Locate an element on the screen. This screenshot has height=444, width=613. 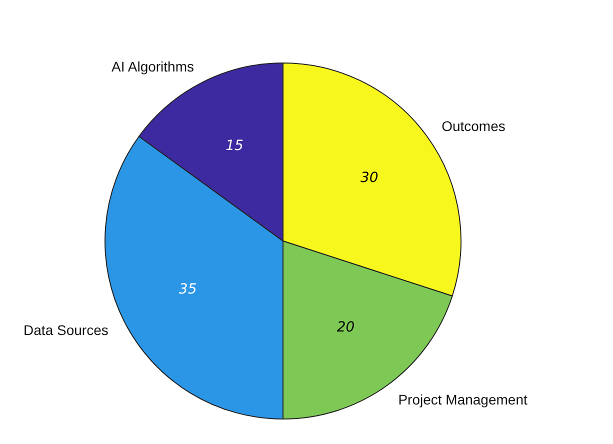
data-label: 30 is located at coordinates (369, 178).